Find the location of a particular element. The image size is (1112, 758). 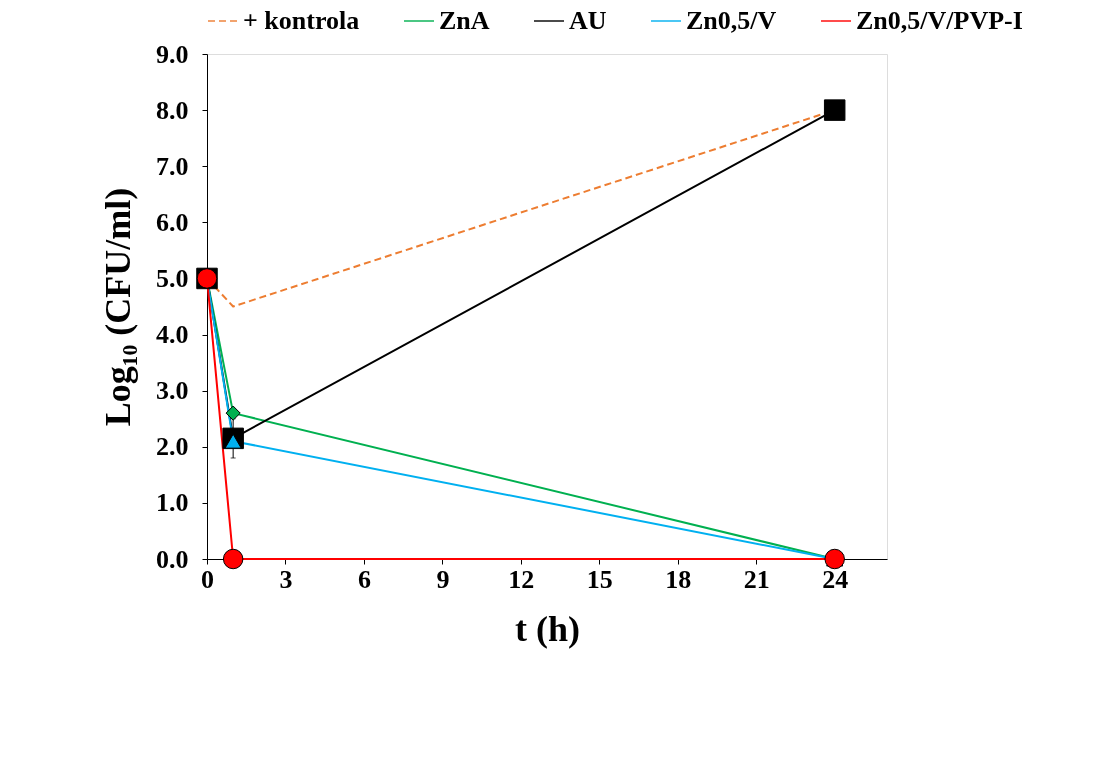

legend-label: Zn0,5/V is located at coordinates (731, 20).